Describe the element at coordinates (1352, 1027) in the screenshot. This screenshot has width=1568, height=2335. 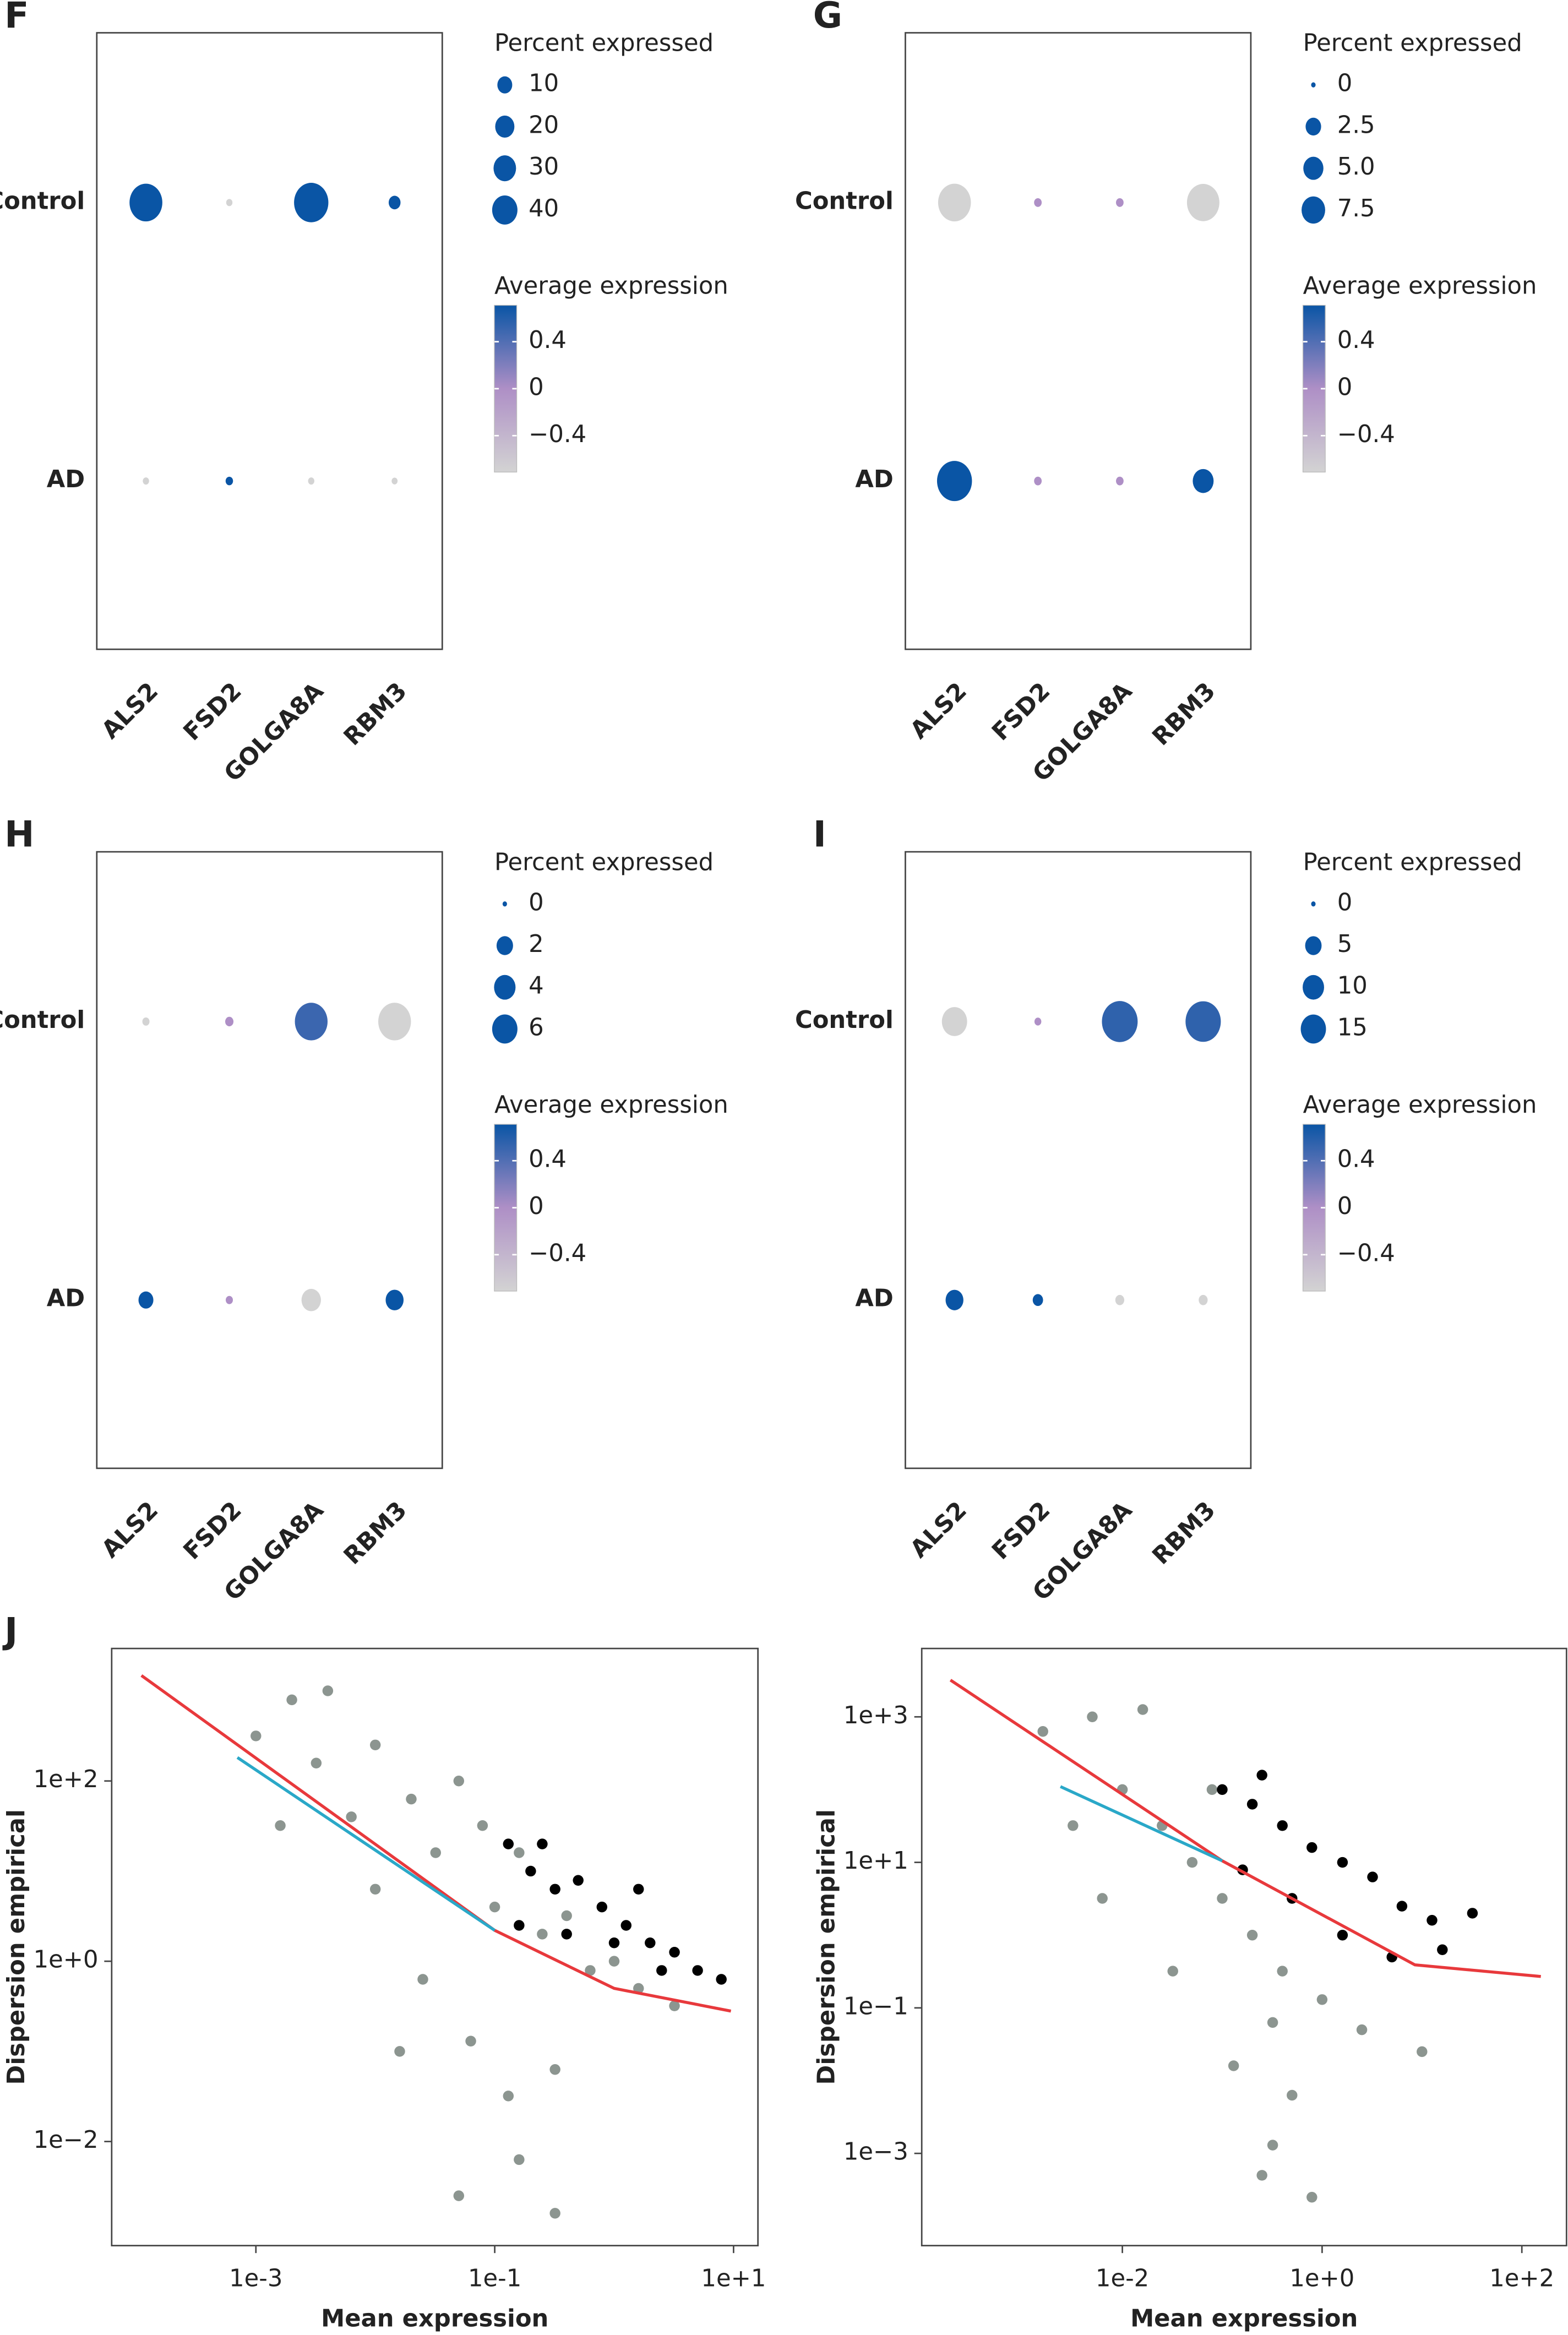
I see `size-legend-label: 15` at that location.